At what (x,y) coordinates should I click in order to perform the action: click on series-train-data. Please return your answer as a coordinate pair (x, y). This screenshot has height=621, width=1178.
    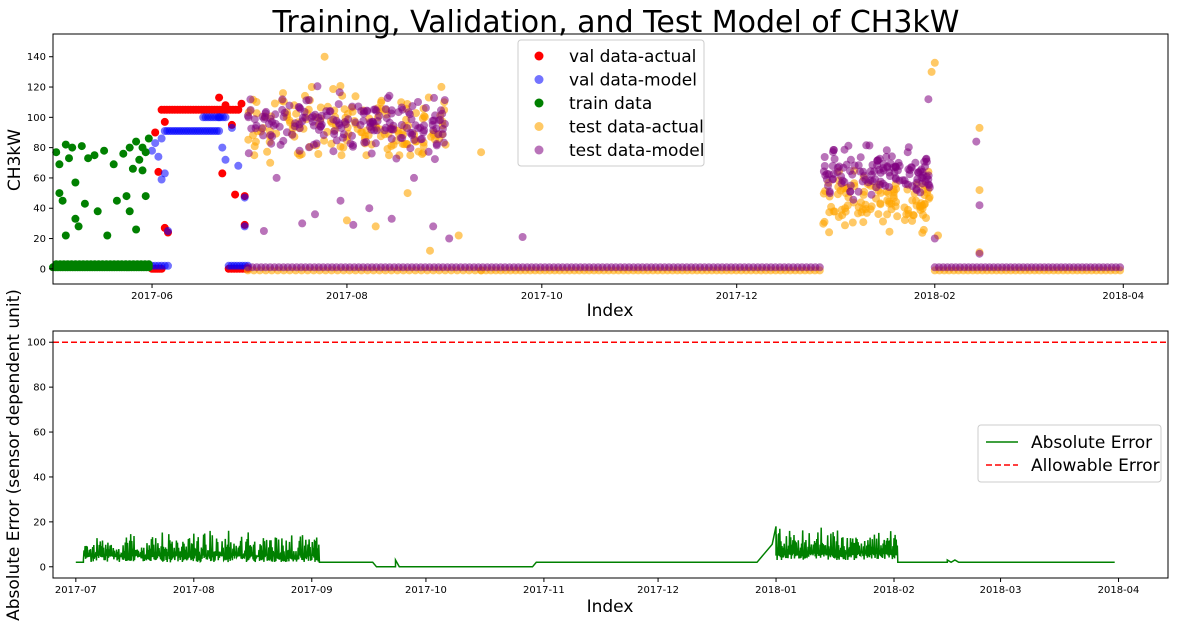
    Looking at the image, I should click on (101, 203).